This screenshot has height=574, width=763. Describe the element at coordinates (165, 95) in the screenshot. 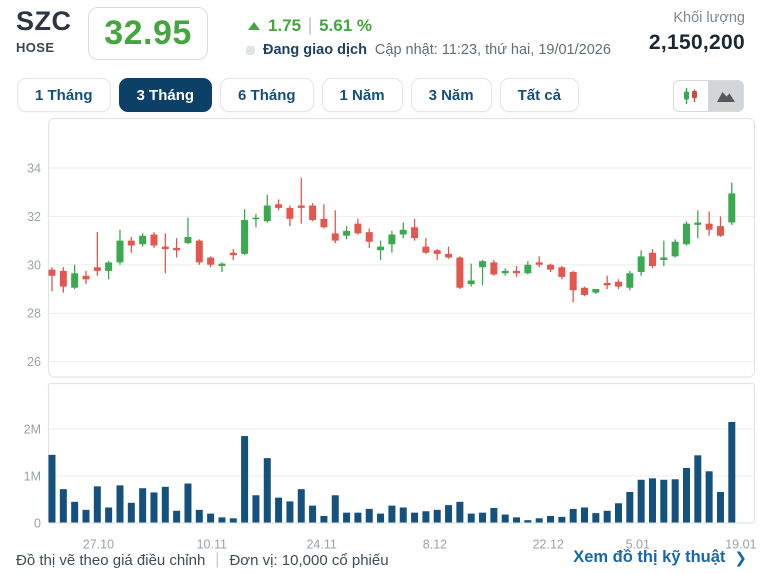

I see `tab-3-months: 3 Tháng` at that location.